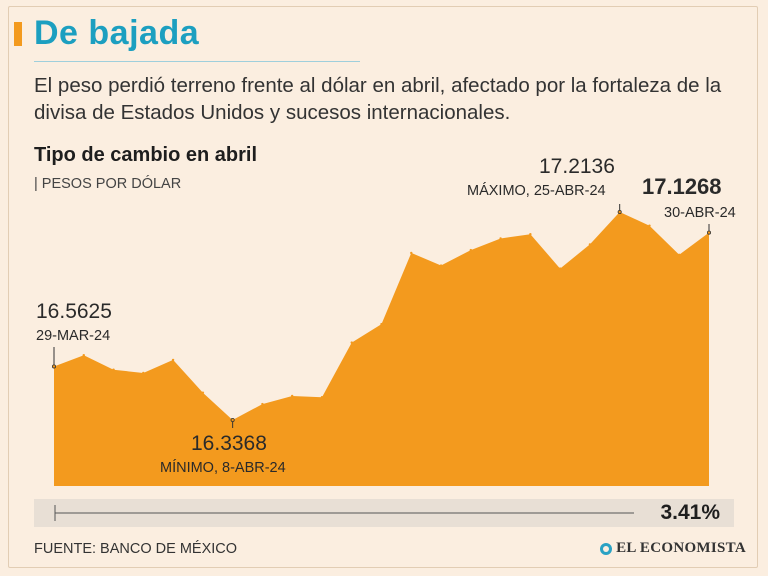 Image resolution: width=768 pixels, height=576 pixels. Describe the element at coordinates (682, 186) in the screenshot. I see `end-value-label: 17.1268` at that location.